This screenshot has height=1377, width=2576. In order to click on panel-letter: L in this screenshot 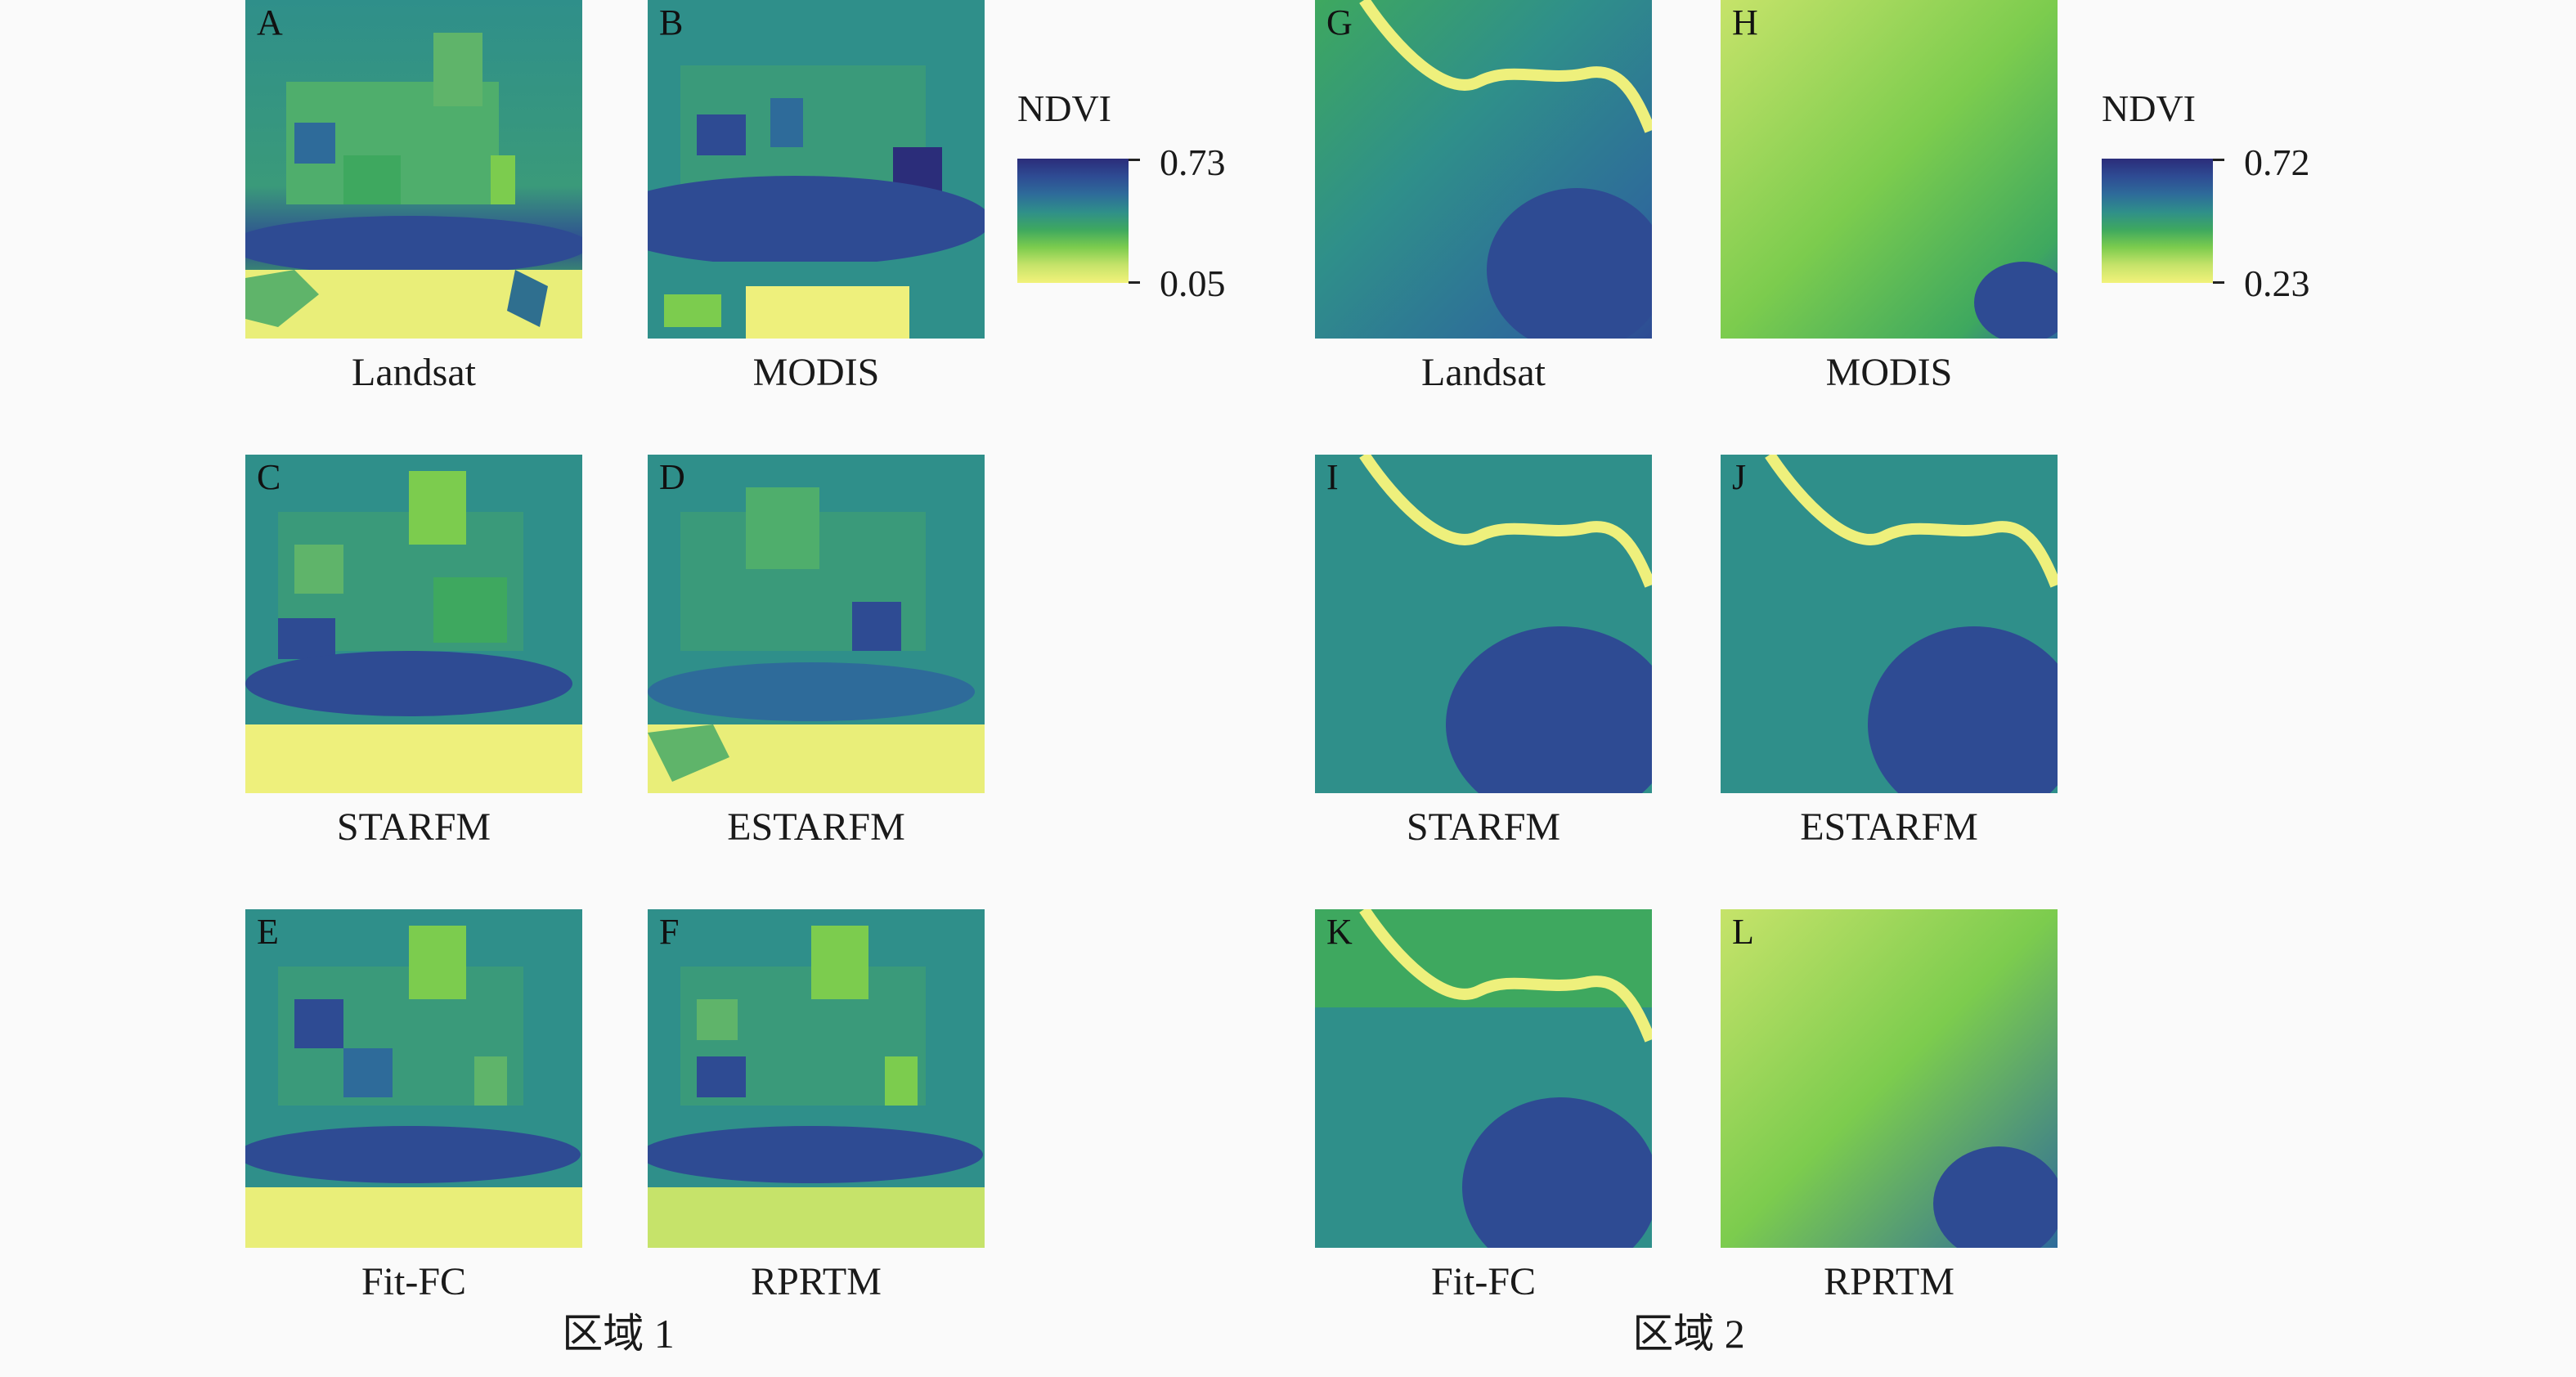, I will do `click(1743, 932)`.